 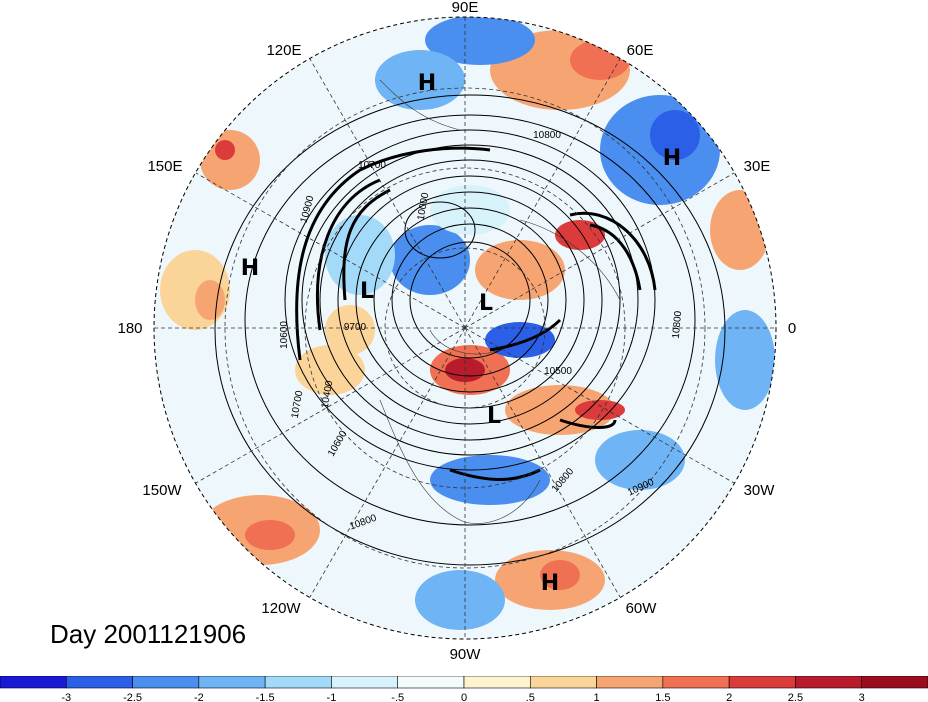 I want to click on contour-label: 10400, so click(x=328, y=394).